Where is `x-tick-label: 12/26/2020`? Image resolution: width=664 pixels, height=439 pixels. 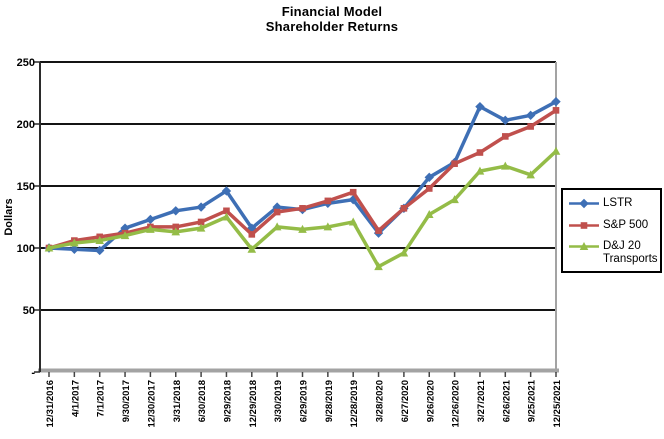
x-tick-label: 12/26/2020 is located at coordinates (456, 404).